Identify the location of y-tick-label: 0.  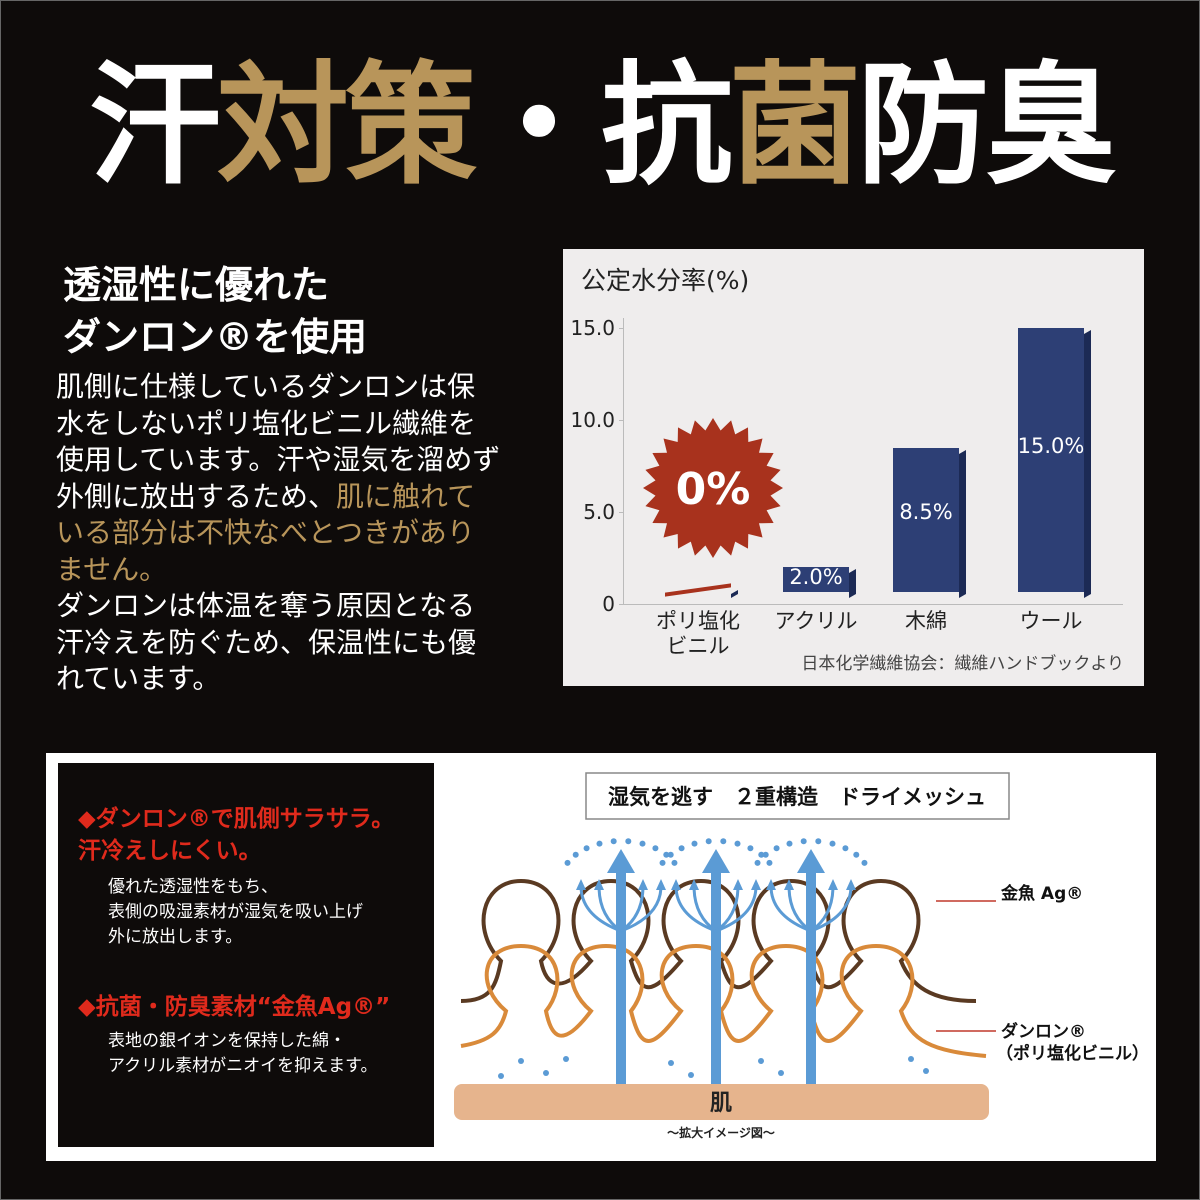
(608, 604).